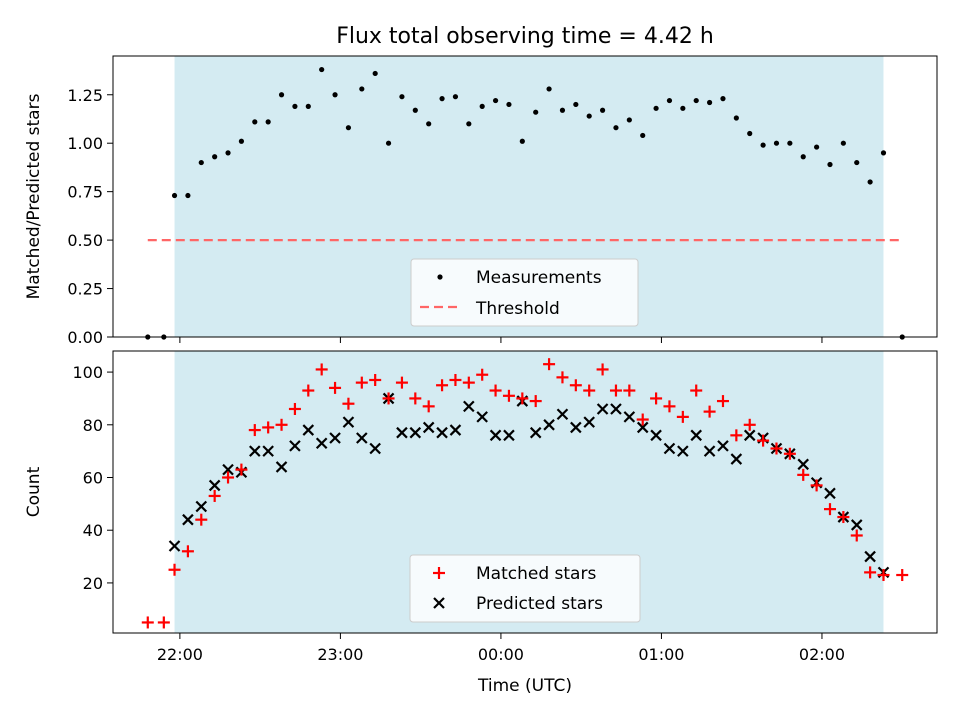 This screenshot has height=720, width=960. Describe the element at coordinates (501, 654) in the screenshot. I see `bottom-xtick-label: 00:00` at that location.